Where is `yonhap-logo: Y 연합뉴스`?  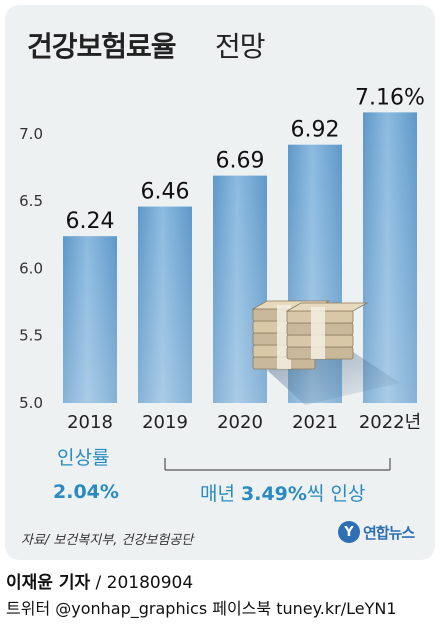
yonhap-logo: Y 연합뉴스 is located at coordinates (376, 532).